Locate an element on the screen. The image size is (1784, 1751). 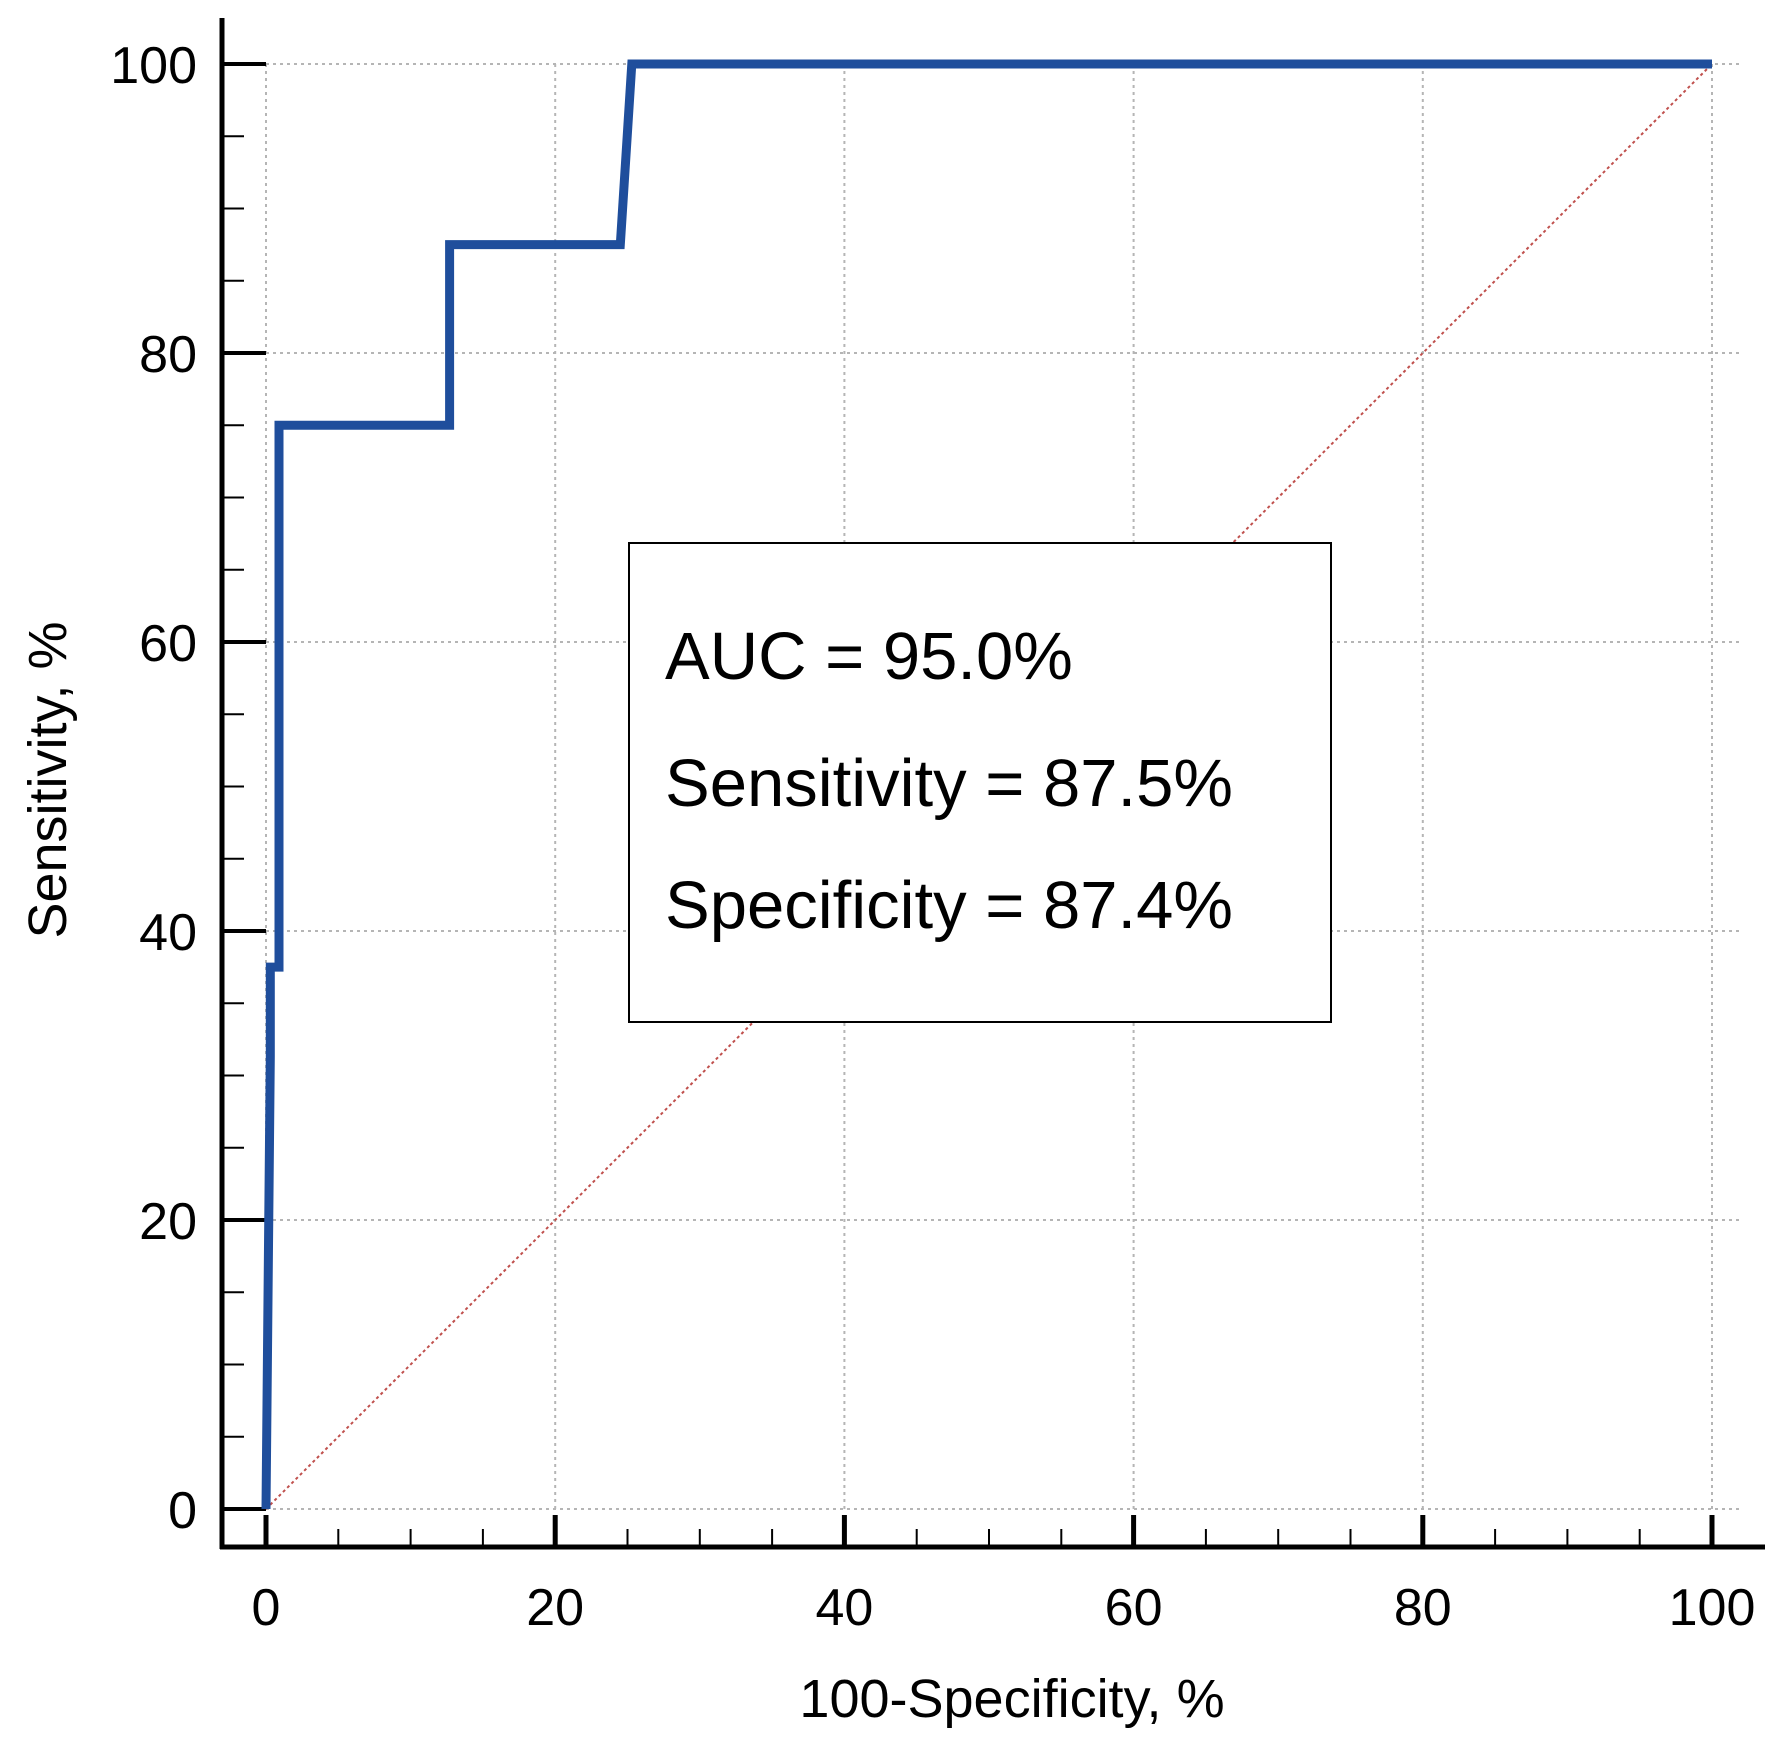
x-tick-label: 20 is located at coordinates (555, 1608).